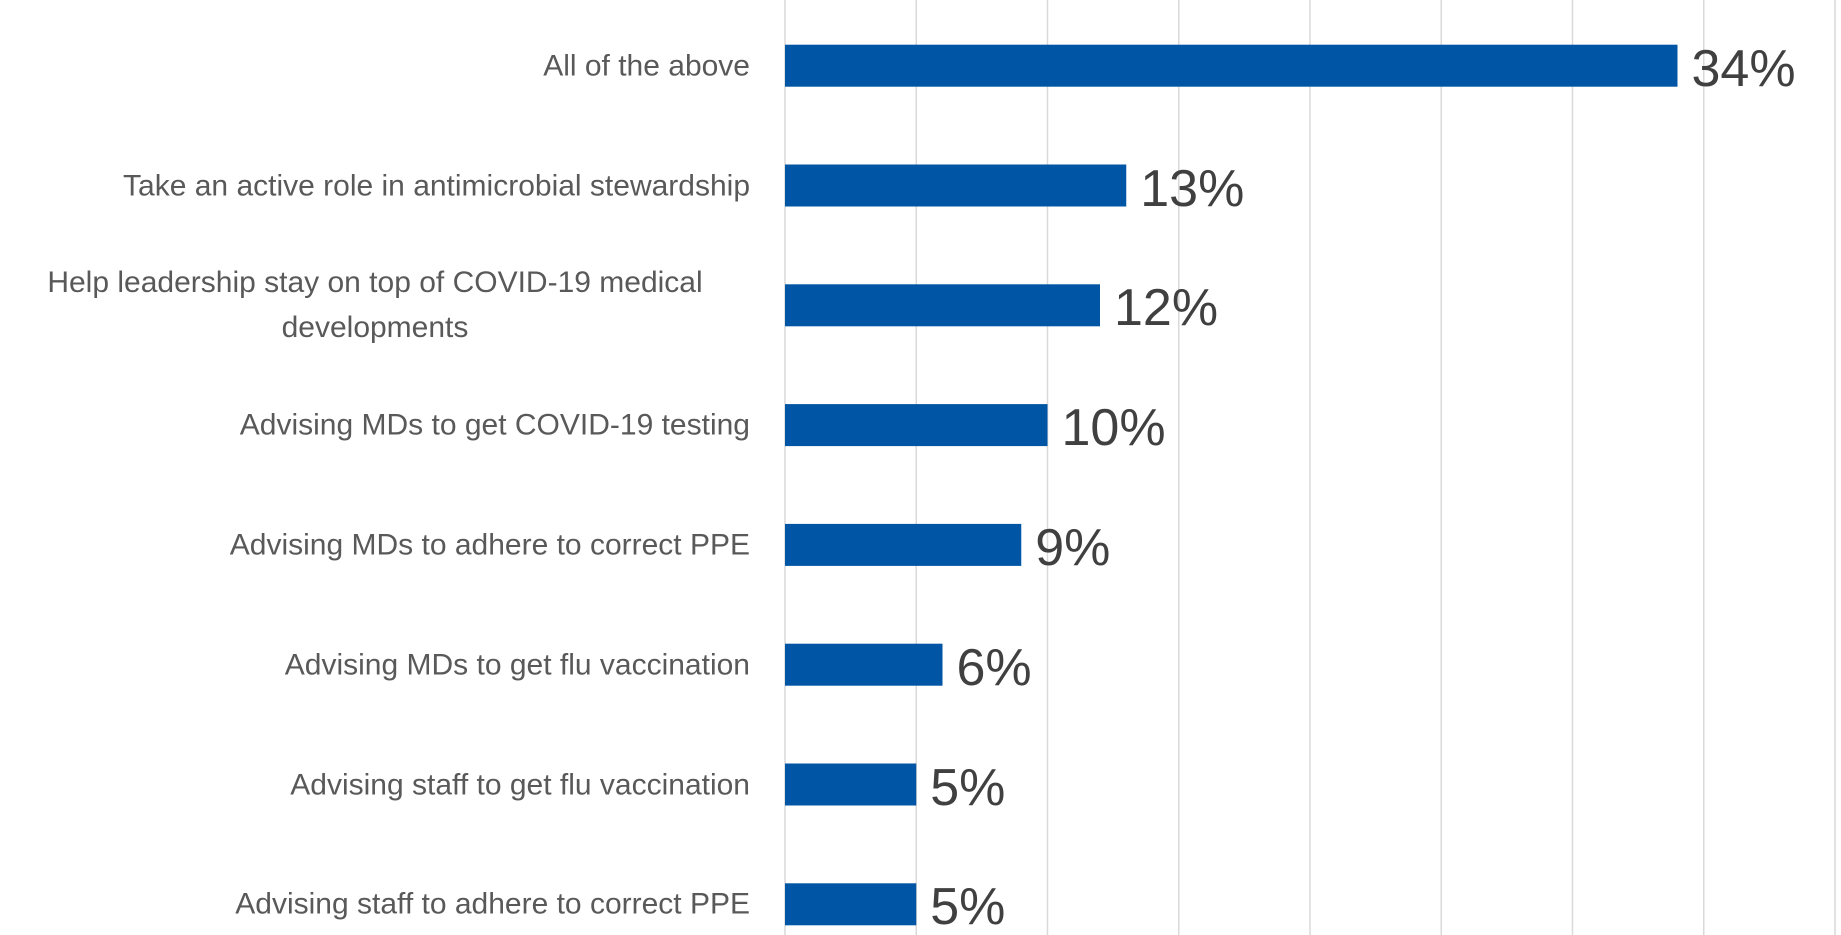  I want to click on value-label: 9%, so click(1073, 547).